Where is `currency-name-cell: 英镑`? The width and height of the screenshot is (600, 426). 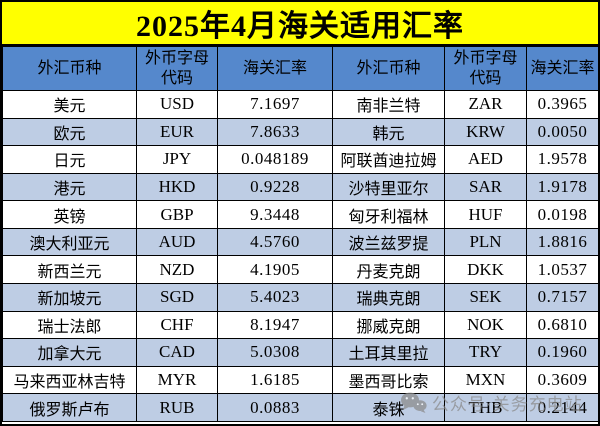 currency-name-cell: 英镑 is located at coordinates (69, 214).